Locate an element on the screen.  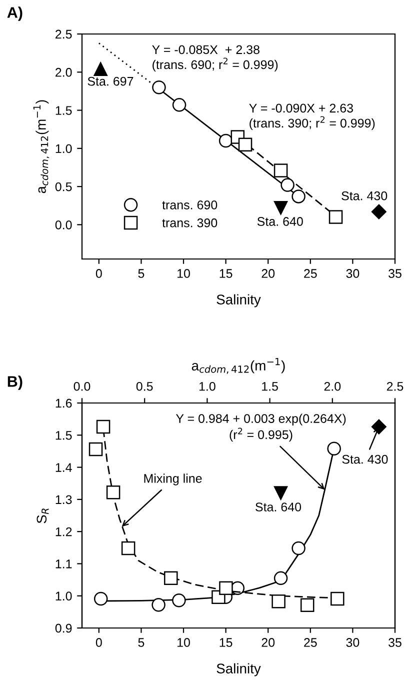
annotation: Y = 0.984 + 0.003 exp(0.264X) (r$^{2}$ = 0.995) is located at coordinates (261, 428).